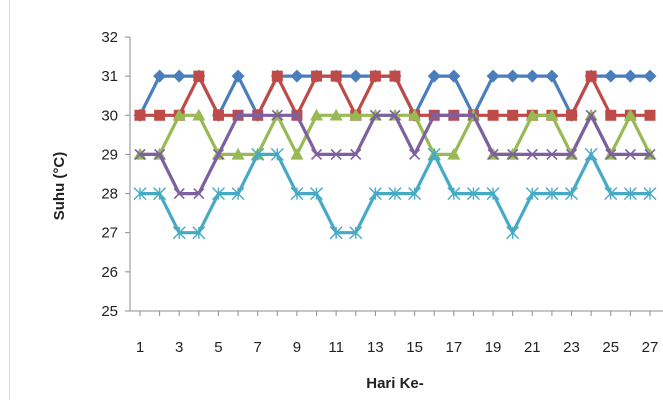 Image resolution: width=663 pixels, height=400 pixels. I want to click on x-tick-label: 25, so click(610, 347).